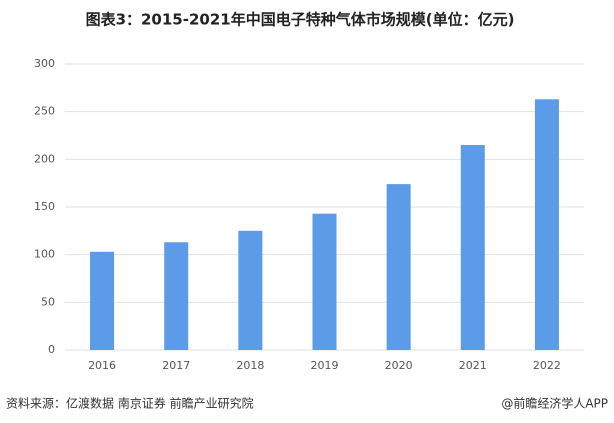  I want to click on x-tick-label: 2020, so click(399, 365).